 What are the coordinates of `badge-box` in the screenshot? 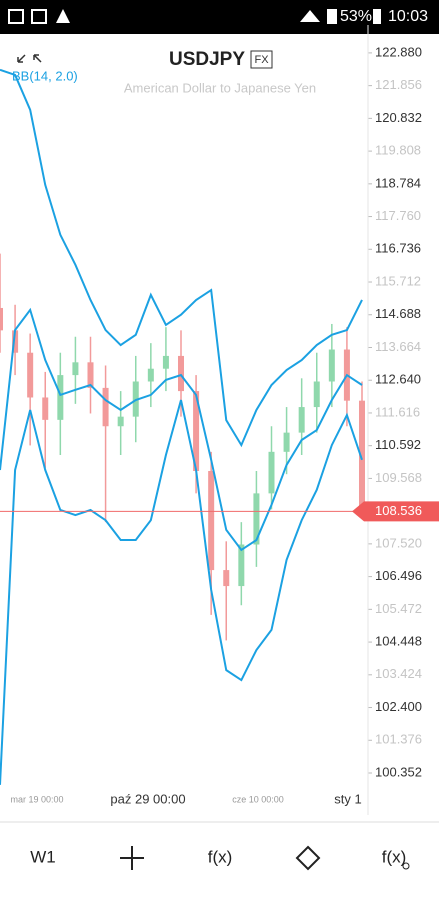 It's located at (261, 59).